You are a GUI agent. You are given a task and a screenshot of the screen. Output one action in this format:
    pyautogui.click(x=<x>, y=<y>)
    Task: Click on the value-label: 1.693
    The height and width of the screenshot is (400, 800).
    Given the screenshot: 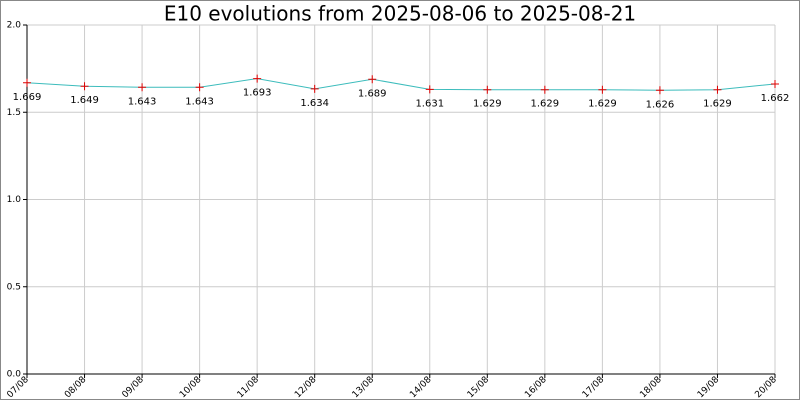 What is the action you would take?
    pyautogui.click(x=257, y=93)
    